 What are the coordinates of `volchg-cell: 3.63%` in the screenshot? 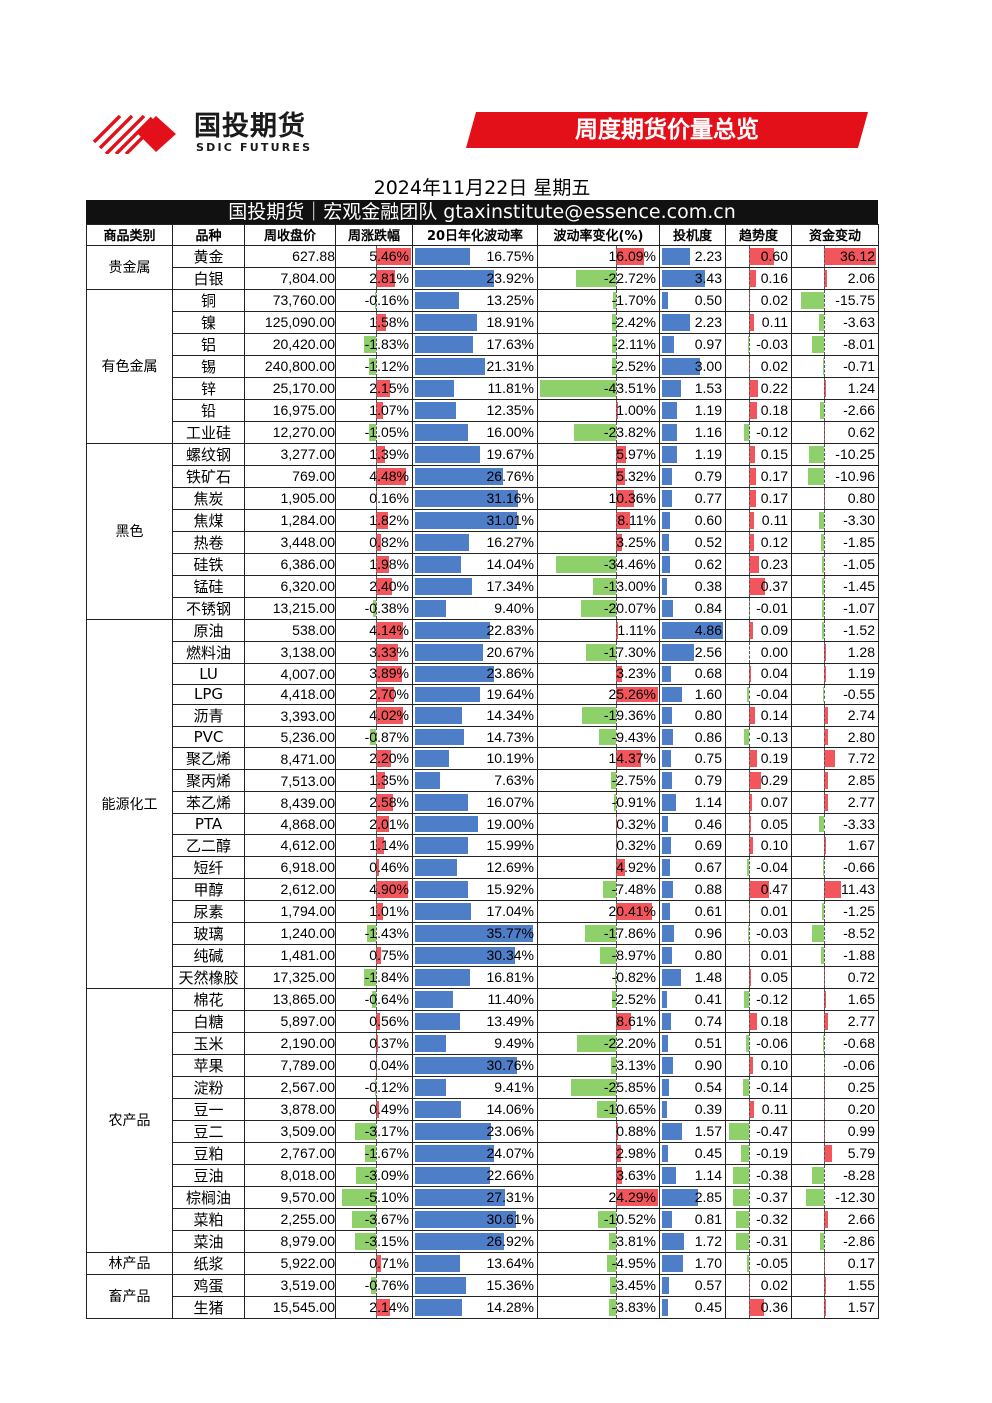 It's located at (598, 1175).